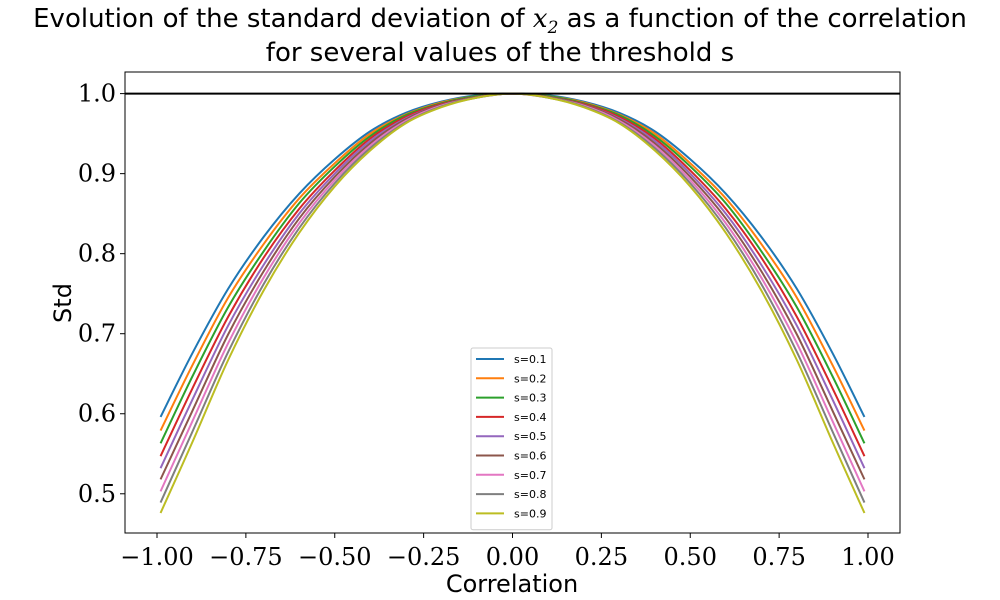 The width and height of the screenshot is (1000, 600). I want to click on title-variable-subscript: 2, so click(553, 28).